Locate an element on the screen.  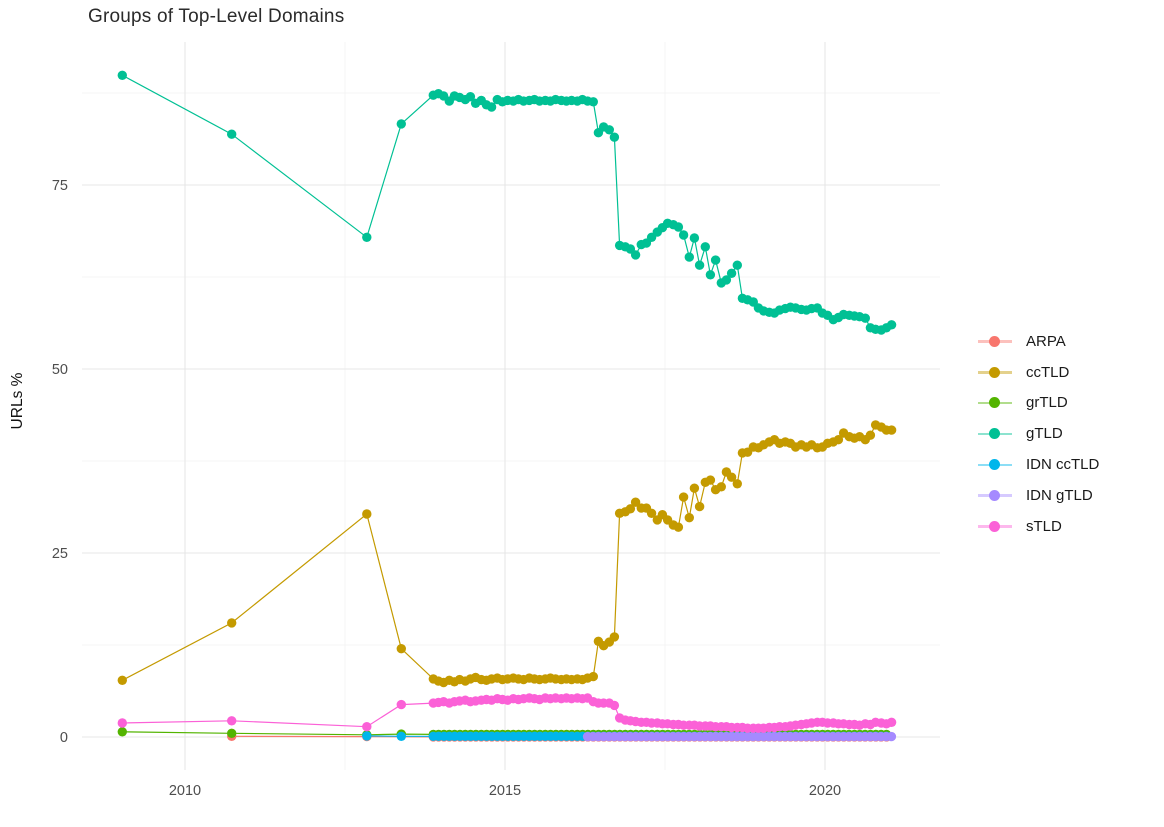
legend-item-sTLD: sTLD is located at coordinates (1038, 526).